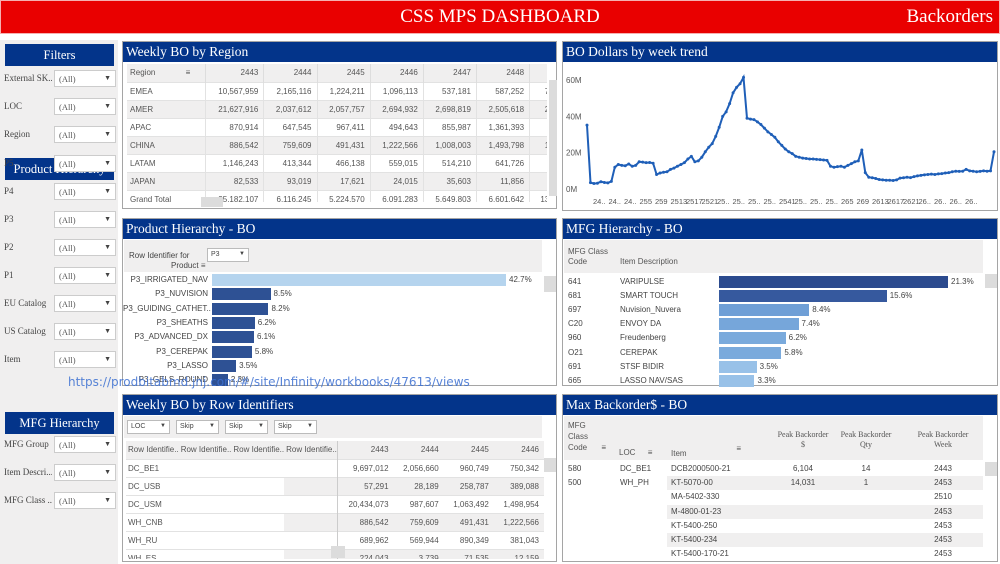 The height and width of the screenshot is (564, 1000). I want to click on region-column-header: Region ≡, so click(166, 73).